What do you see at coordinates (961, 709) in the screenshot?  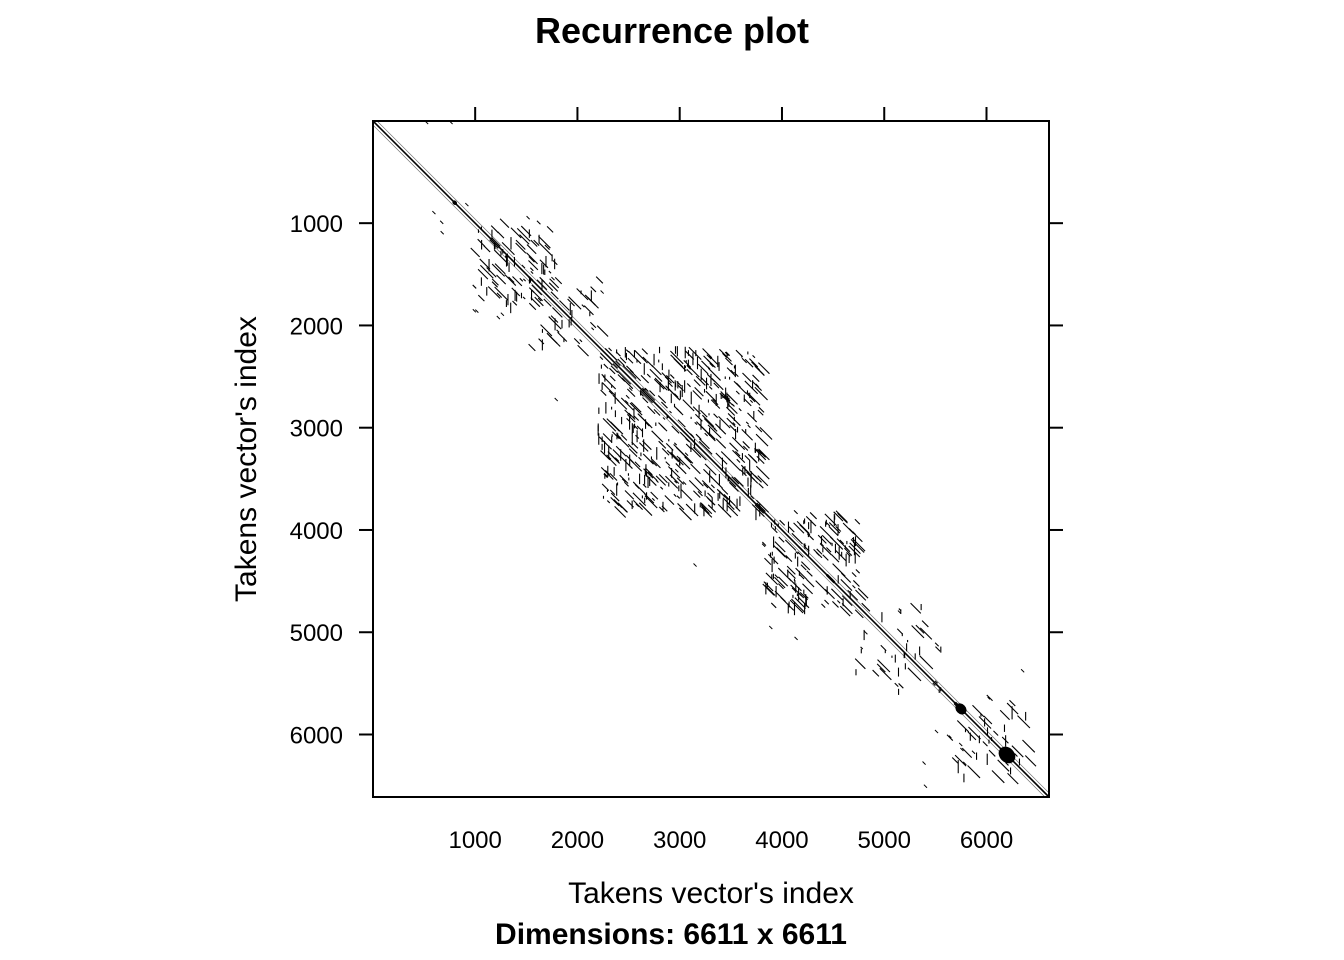 I see `recurrence-blob` at bounding box center [961, 709].